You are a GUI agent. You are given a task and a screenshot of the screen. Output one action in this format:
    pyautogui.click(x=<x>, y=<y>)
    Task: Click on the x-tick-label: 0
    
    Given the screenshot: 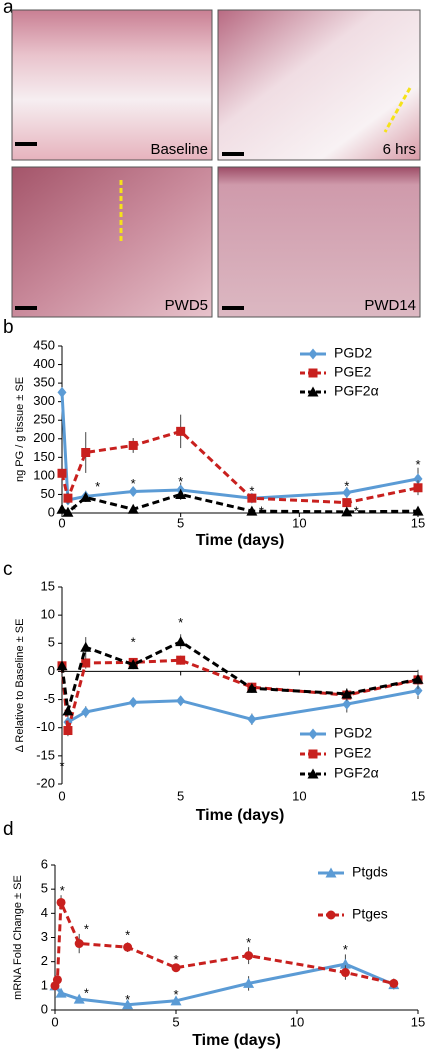 What is the action you would take?
    pyautogui.click(x=61, y=522)
    